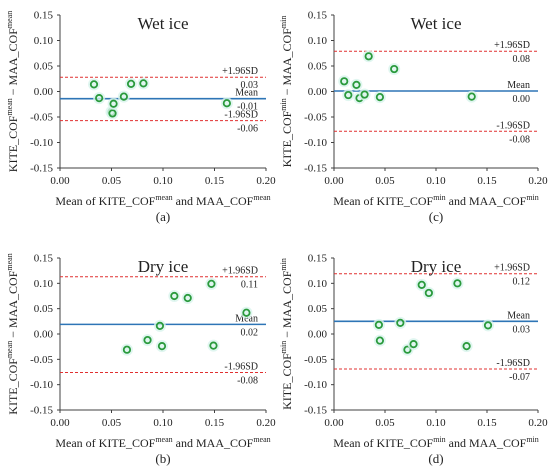  I want to click on y-tick-label: -0.05, so click(41, 118).